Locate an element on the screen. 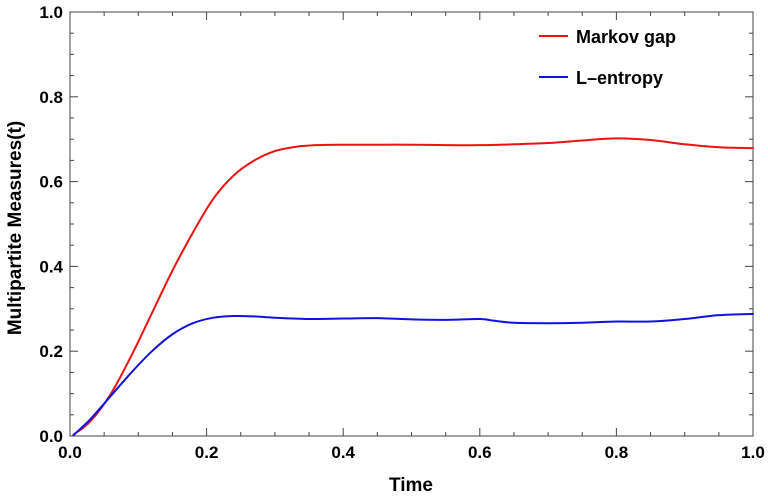 This screenshot has height=496, width=768. x-tick-label: 1.0 is located at coordinates (753, 452).